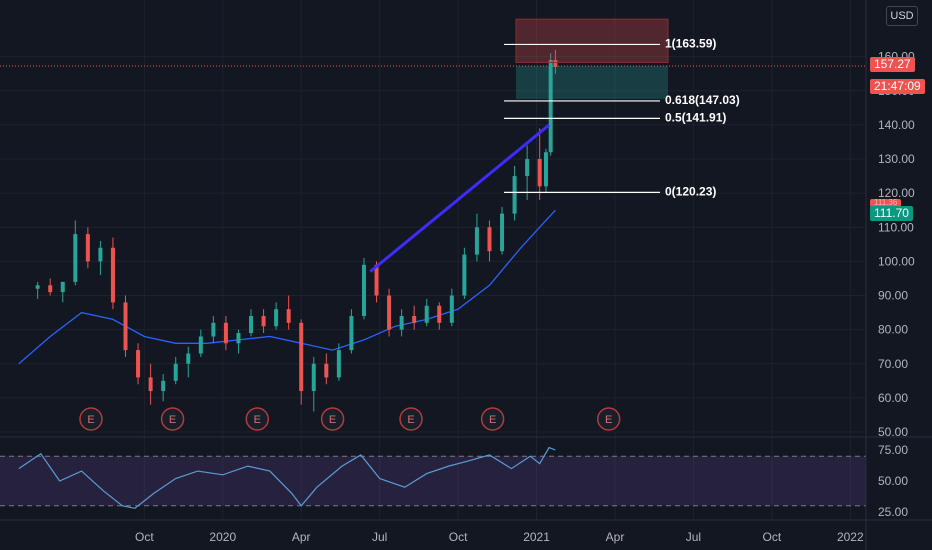 This screenshot has height=550, width=932. Describe the element at coordinates (897, 86) in the screenshot. I see `countdown-tag: 21:47:09` at that location.